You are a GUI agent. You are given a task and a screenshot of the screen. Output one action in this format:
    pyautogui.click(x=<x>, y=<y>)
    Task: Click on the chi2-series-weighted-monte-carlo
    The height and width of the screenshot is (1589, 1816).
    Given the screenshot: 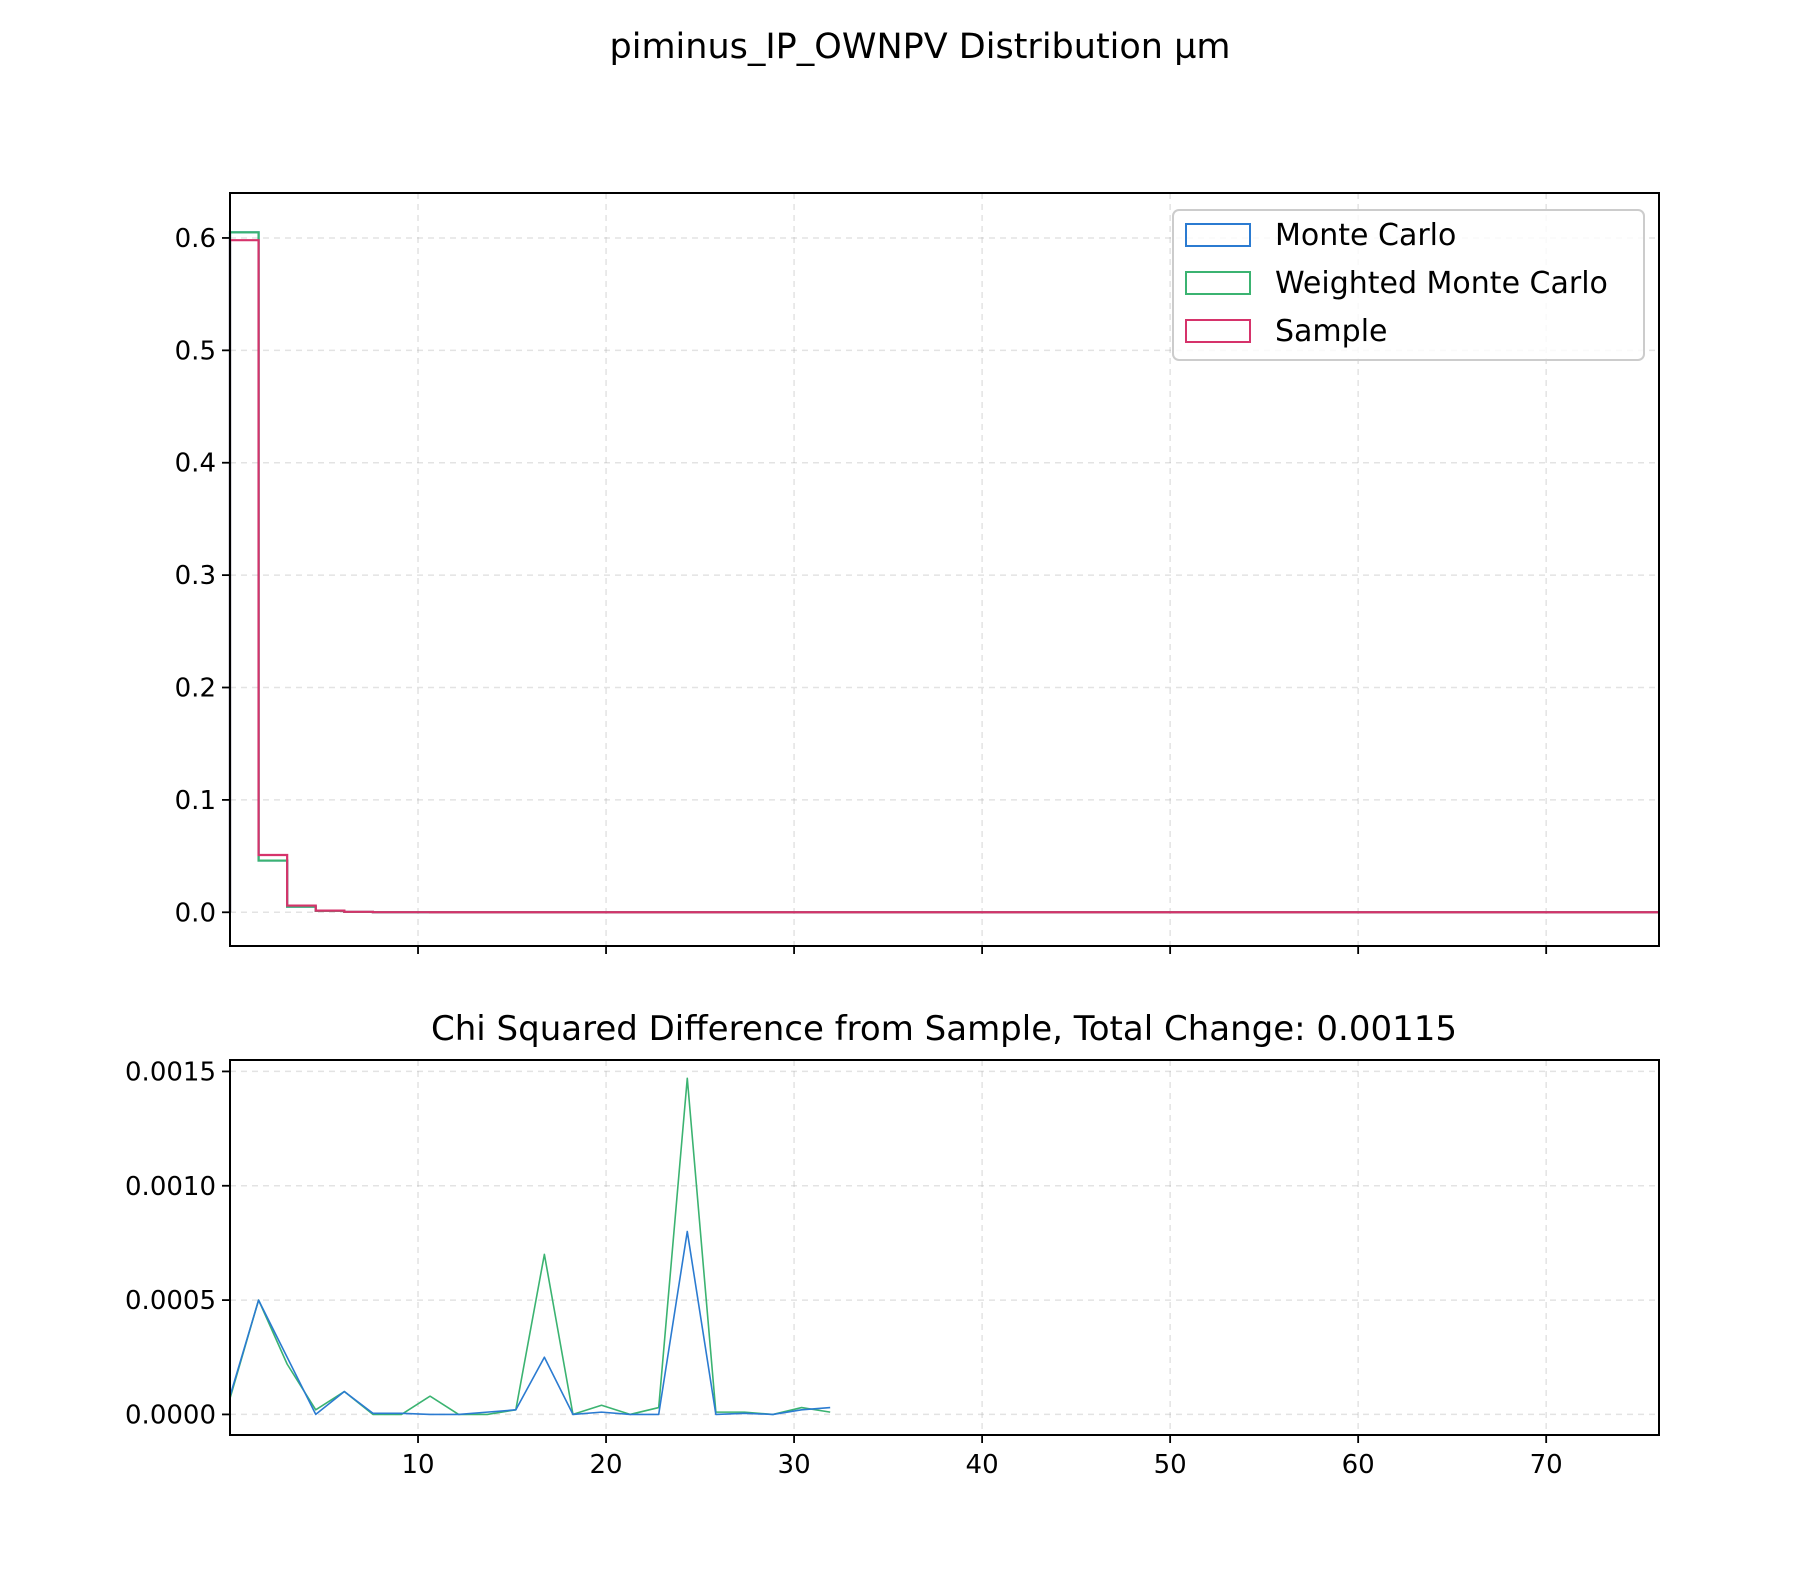 What is the action you would take?
    pyautogui.click(x=530, y=1246)
    